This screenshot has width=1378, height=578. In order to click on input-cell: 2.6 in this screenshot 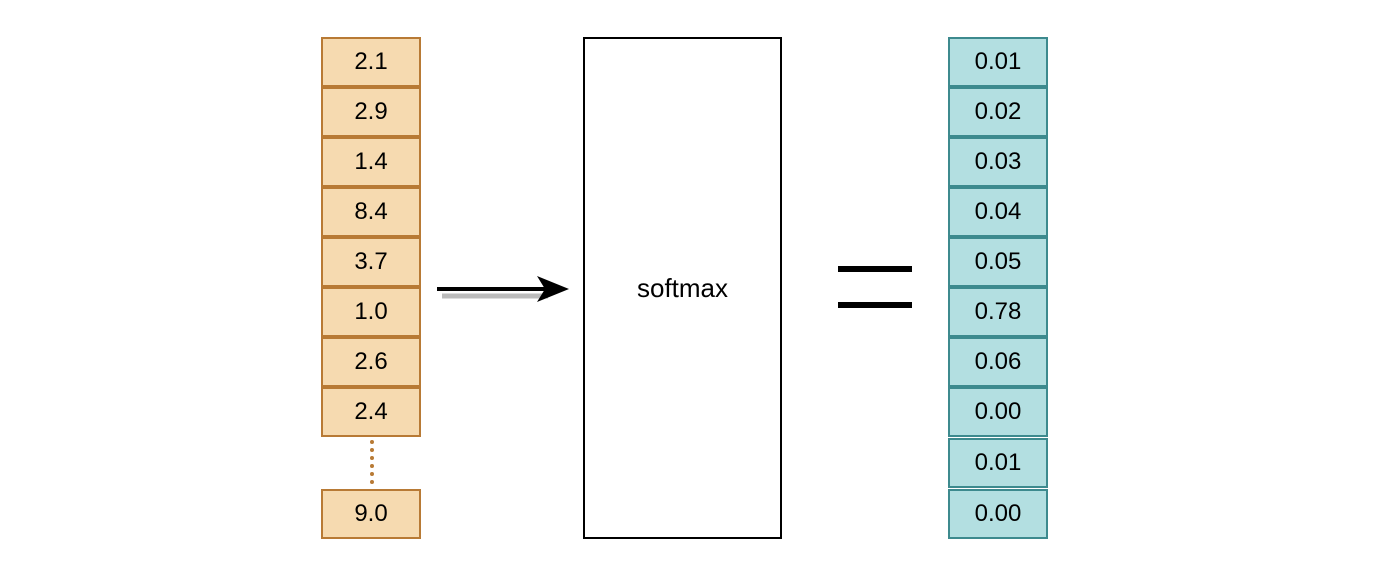, I will do `click(371, 362)`.